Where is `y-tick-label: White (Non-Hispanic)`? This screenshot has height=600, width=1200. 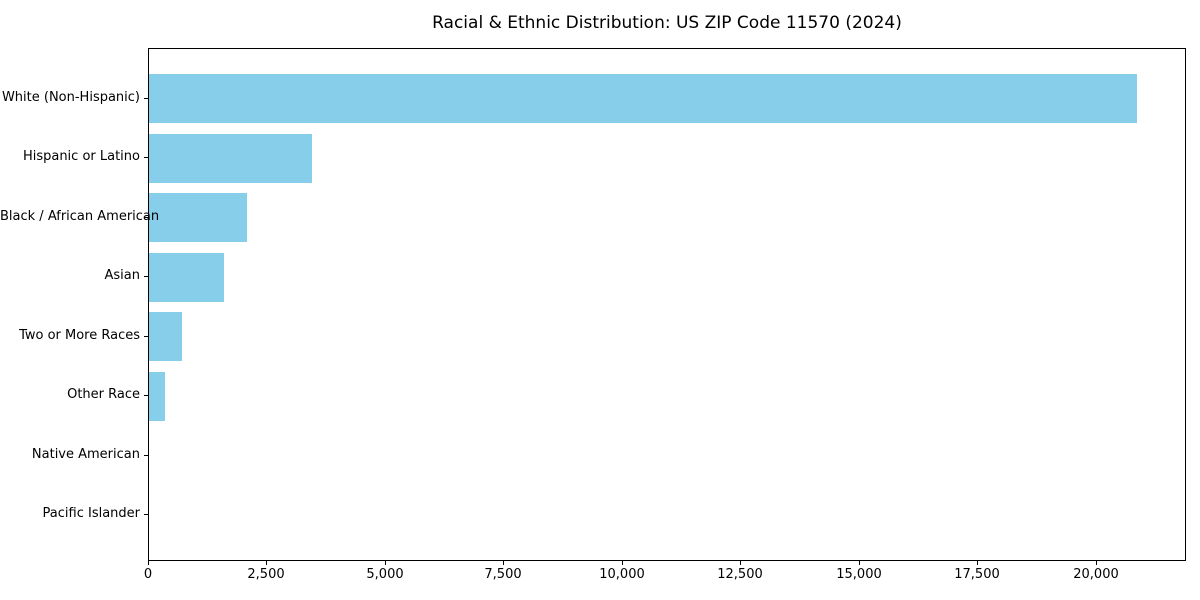
y-tick-label: White (Non-Hispanic) is located at coordinates (70, 97).